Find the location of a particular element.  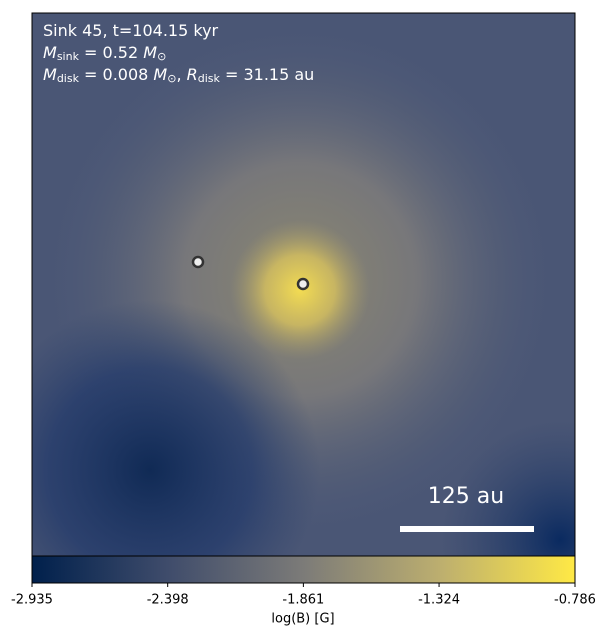

annotation-part: = 0.52 is located at coordinates (111, 52).